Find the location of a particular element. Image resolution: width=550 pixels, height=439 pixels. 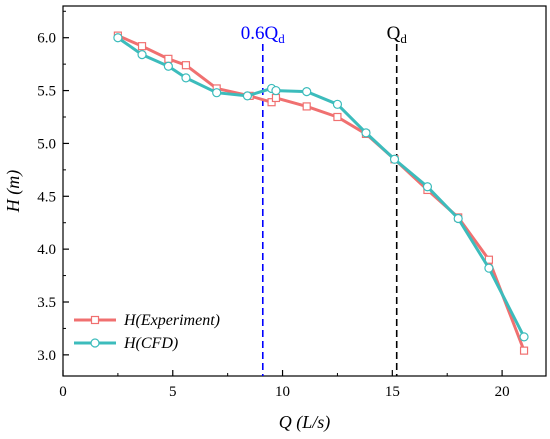

legend-label: H(Experiment) is located at coordinates (171, 320).